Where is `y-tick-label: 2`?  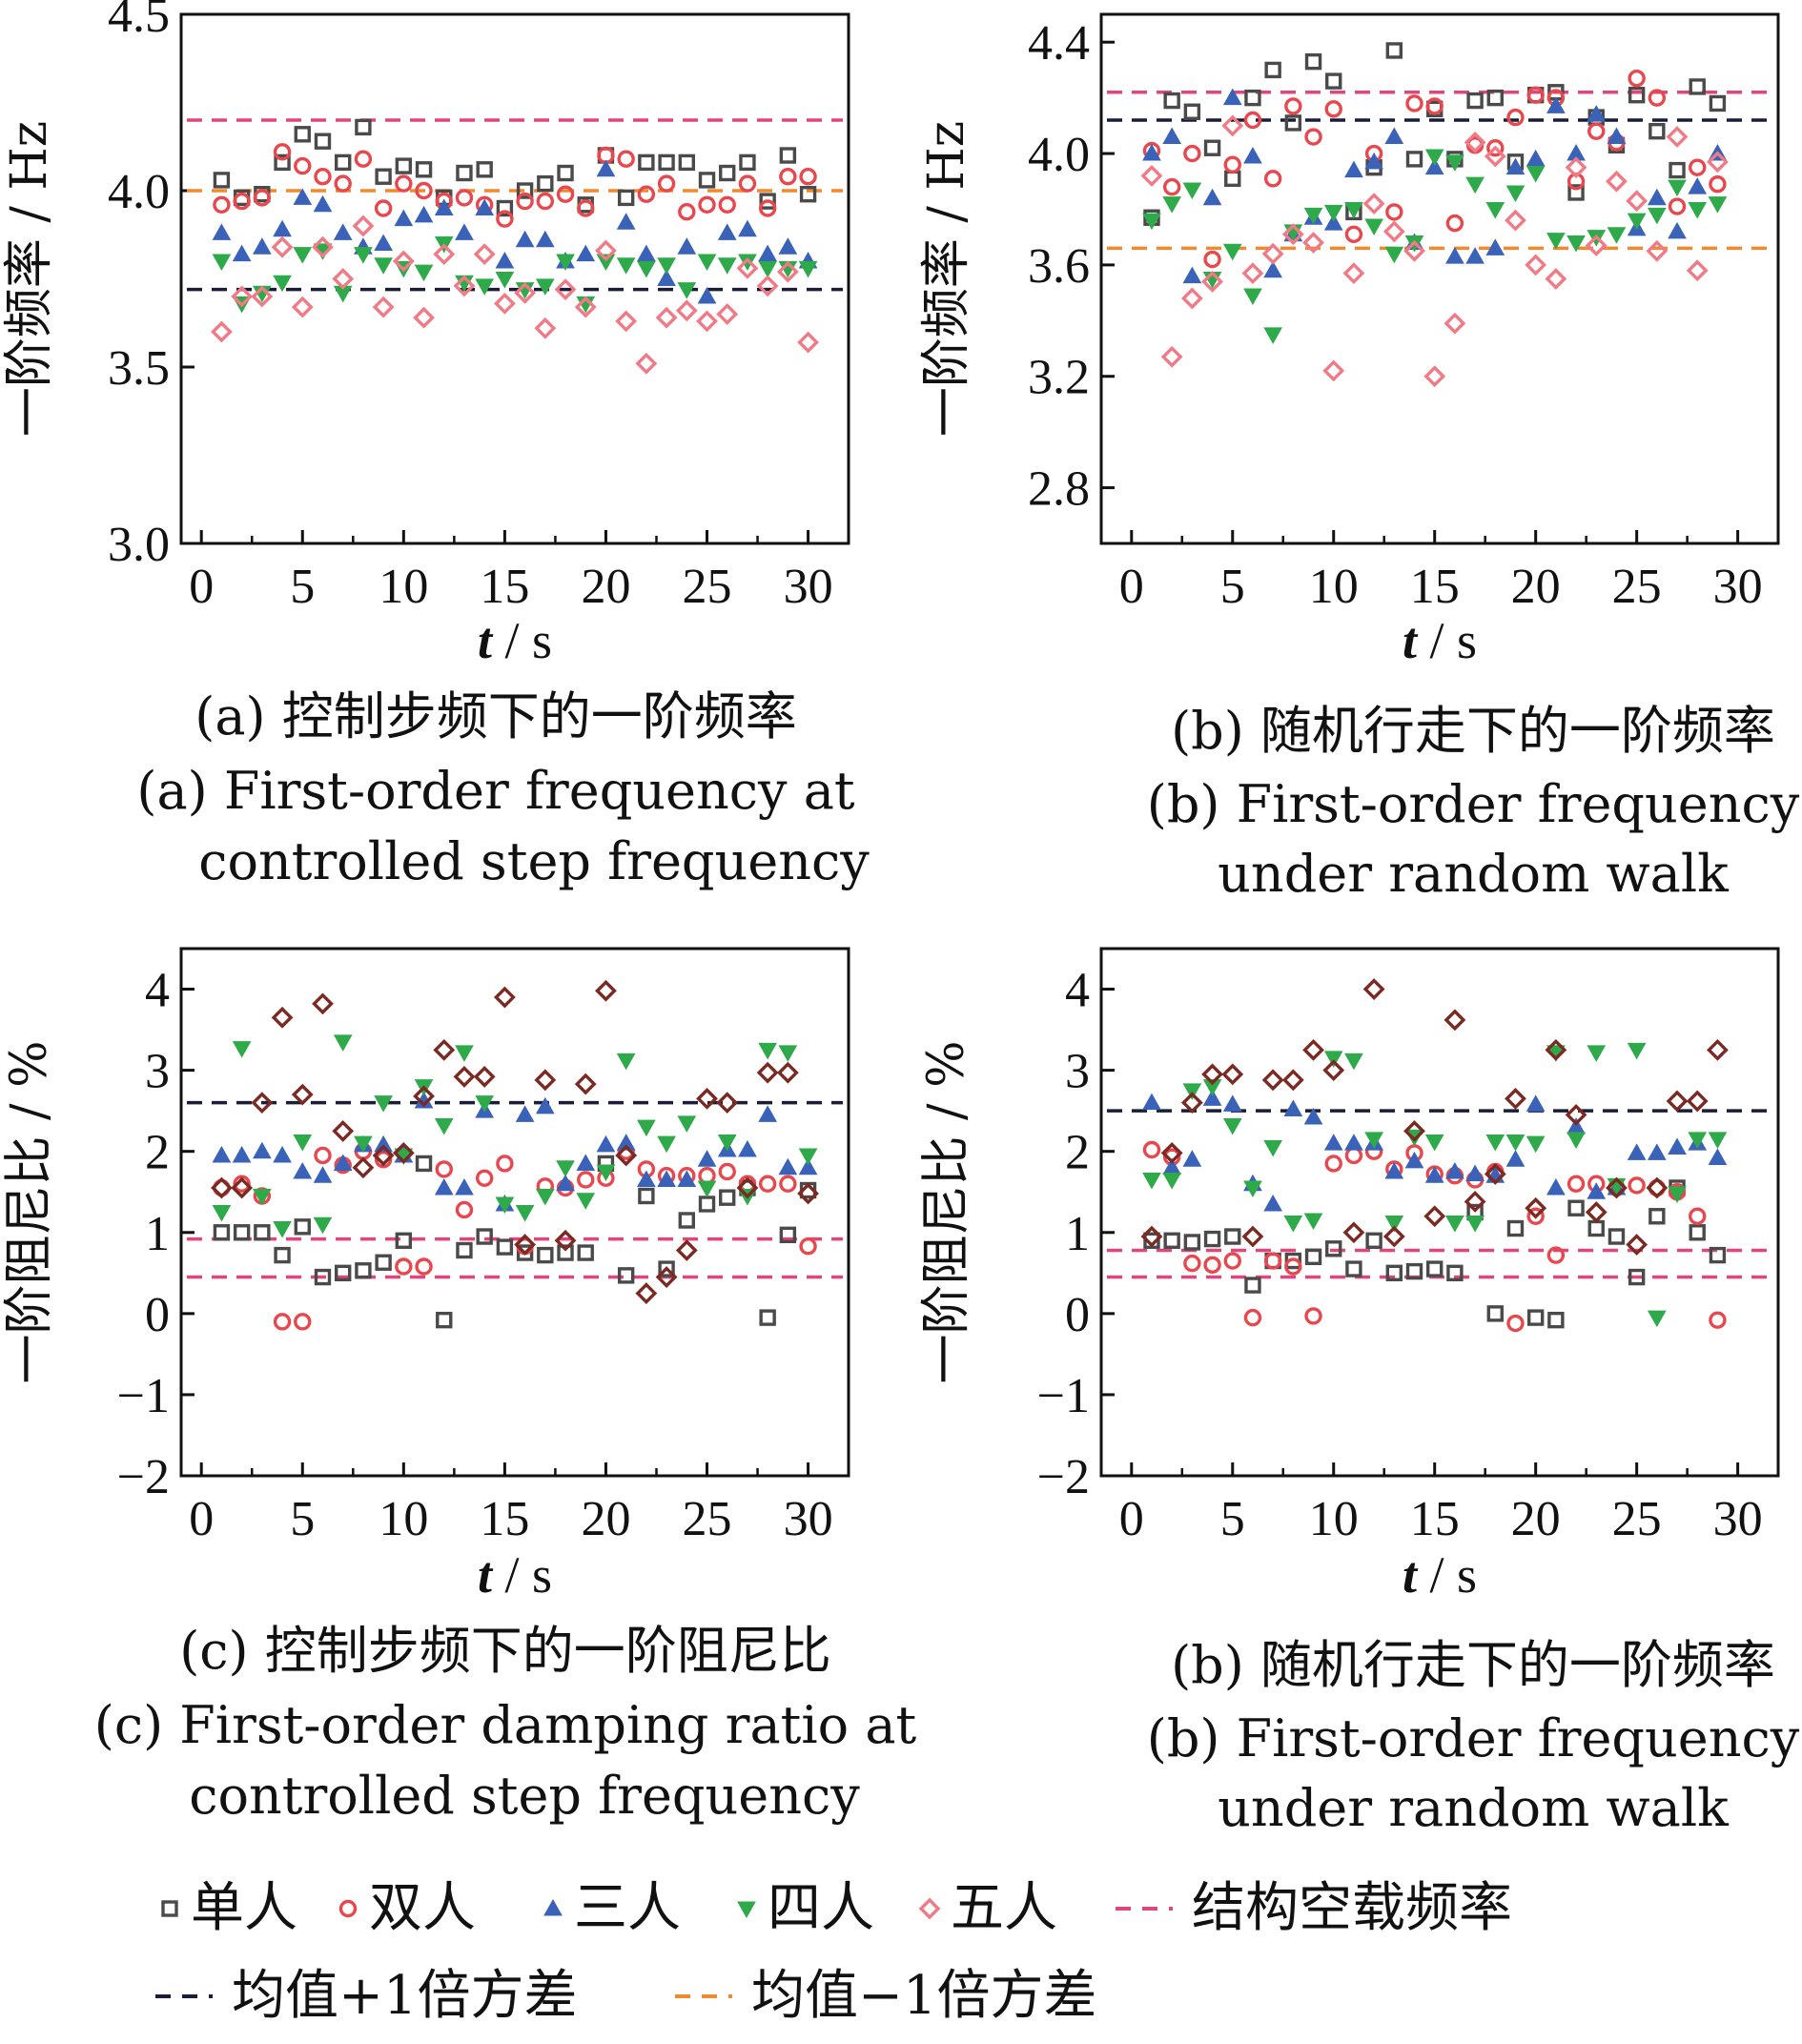 y-tick-label: 2 is located at coordinates (157, 1153).